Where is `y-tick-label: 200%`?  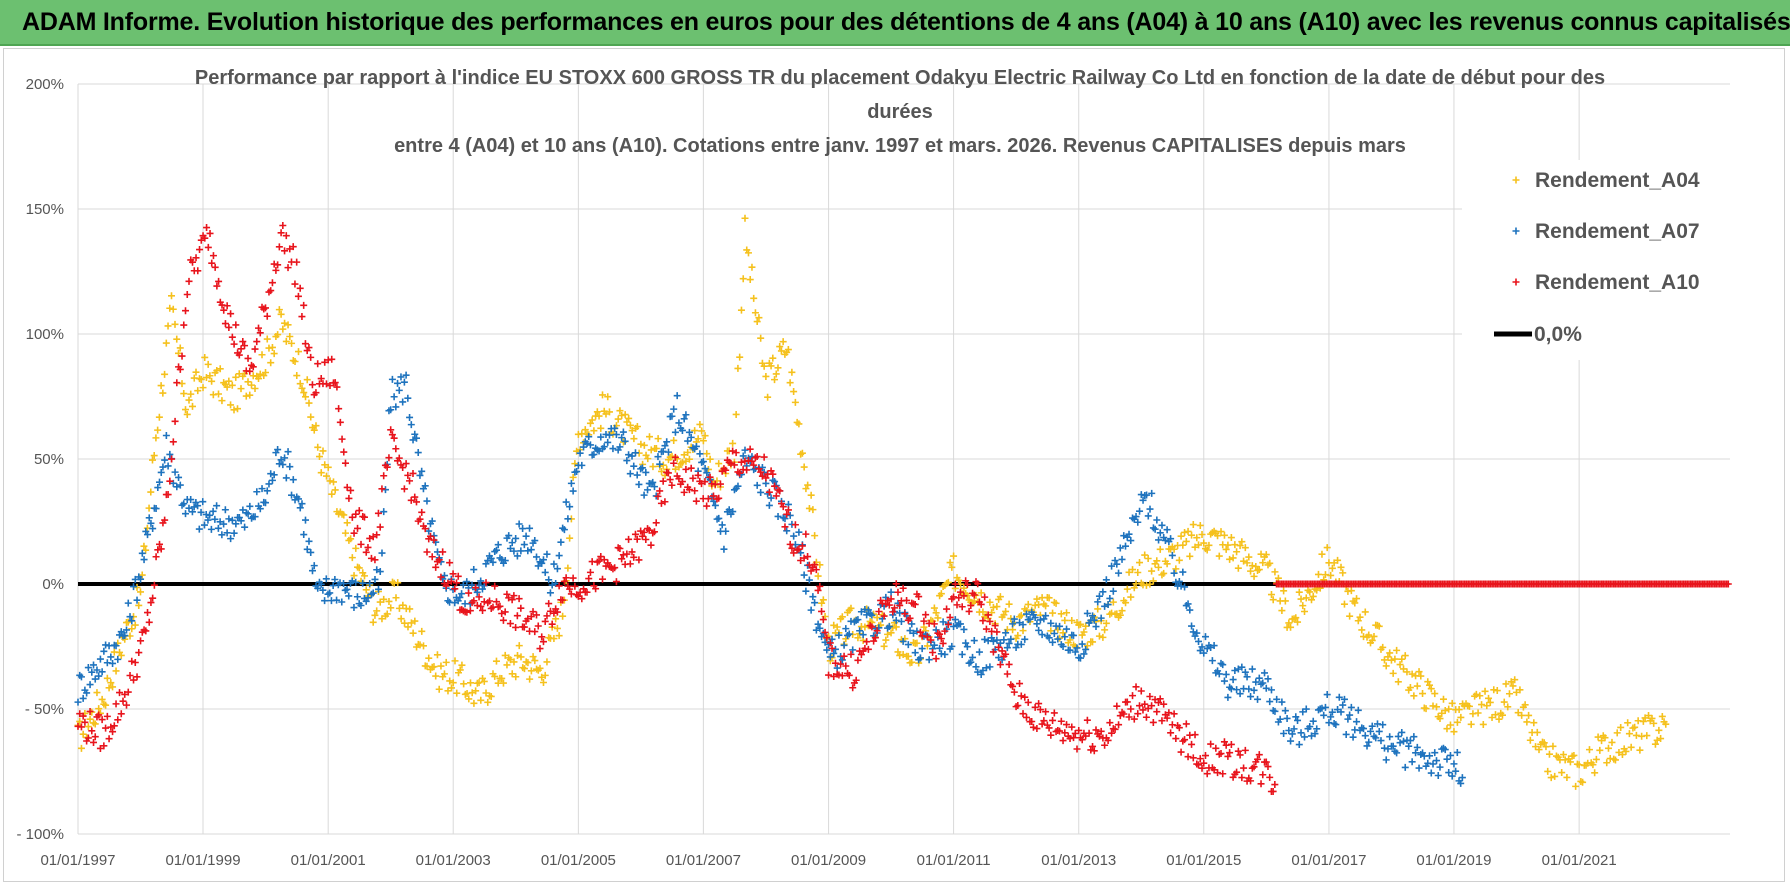 y-tick-label: 200% is located at coordinates (45, 84).